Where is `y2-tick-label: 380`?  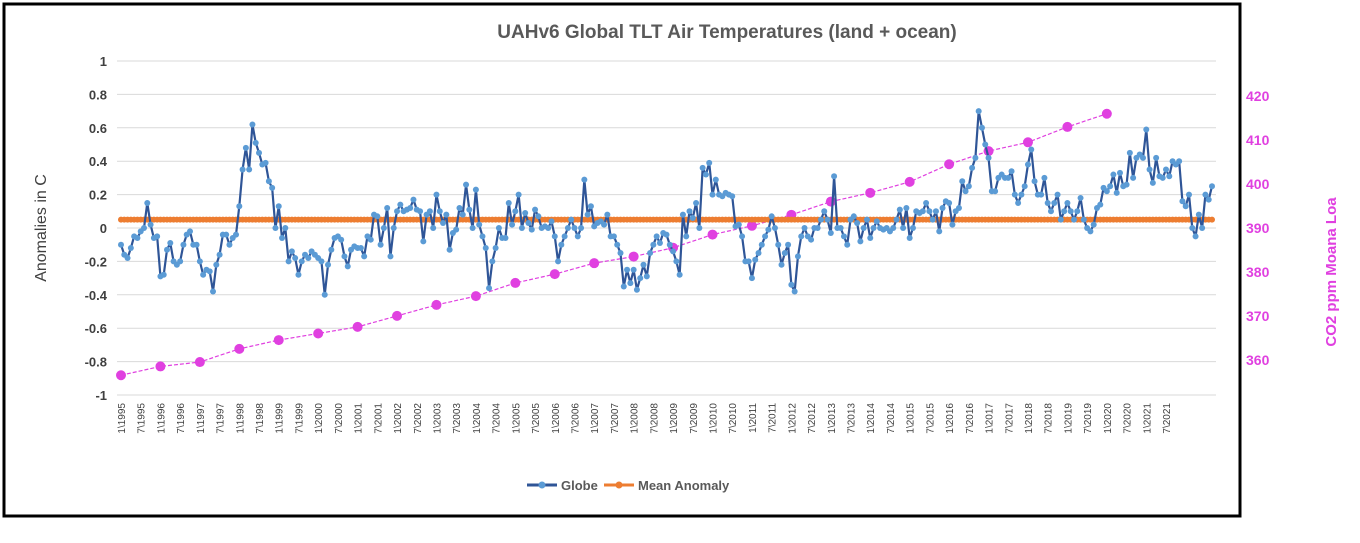 y2-tick-label: 380 is located at coordinates (1258, 272).